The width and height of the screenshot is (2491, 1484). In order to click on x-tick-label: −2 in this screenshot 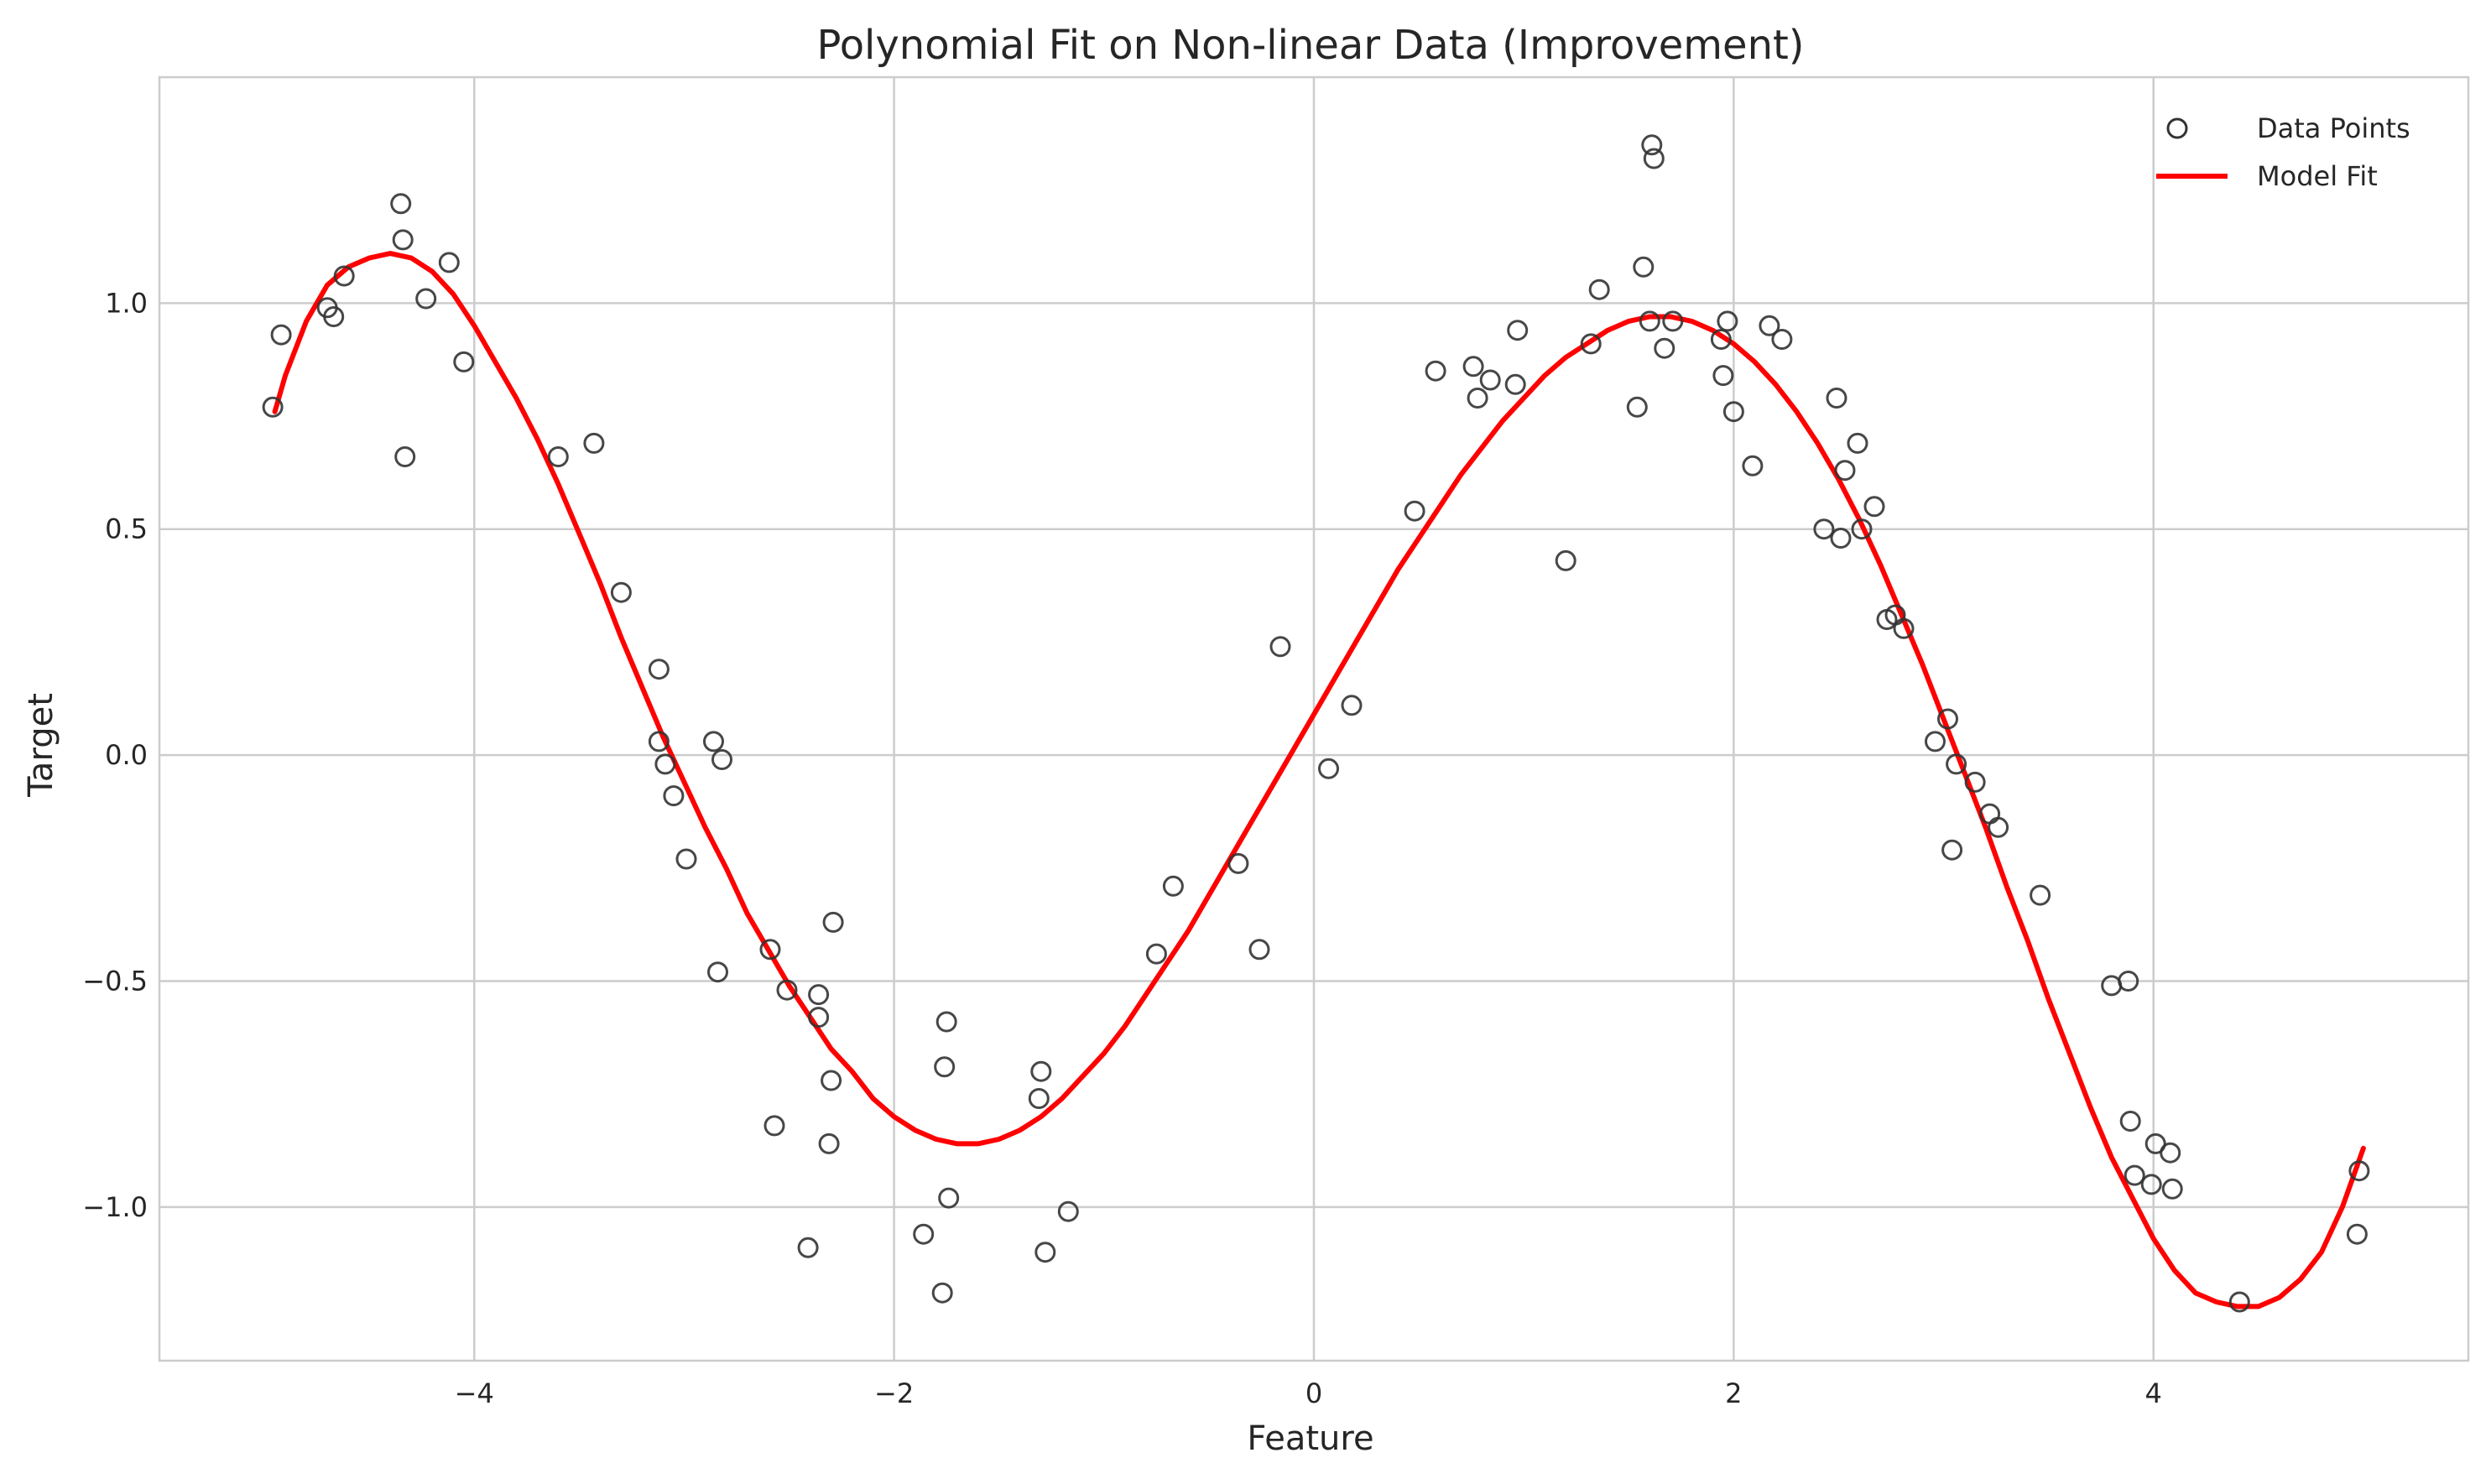, I will do `click(894, 1393)`.